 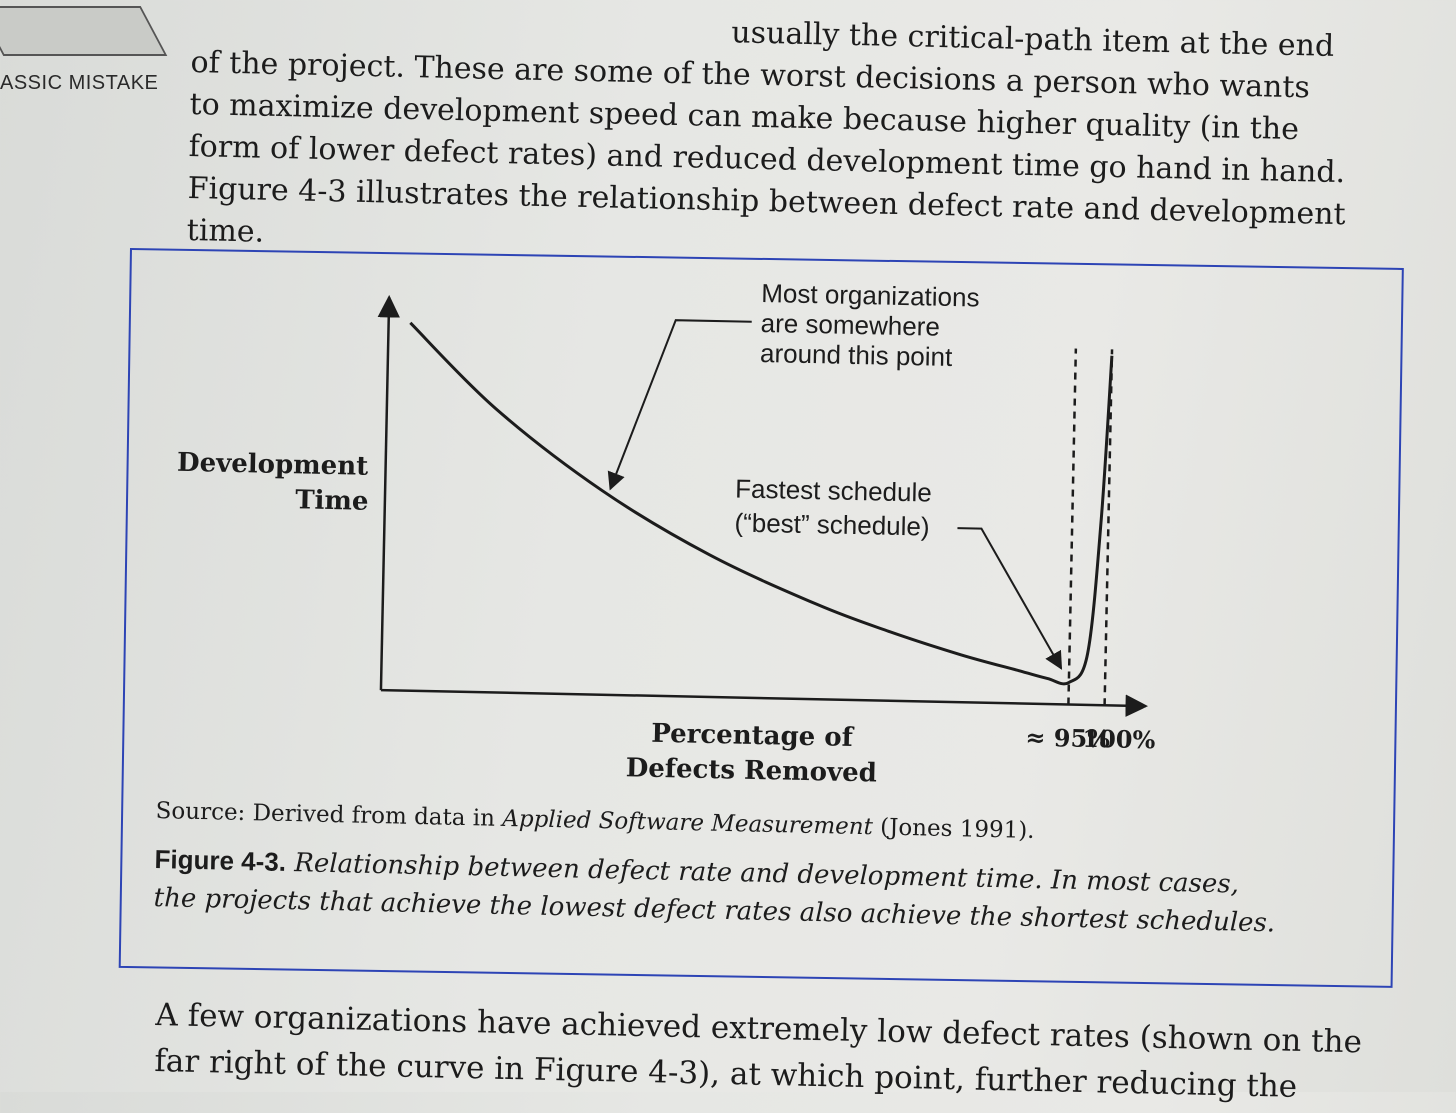 What do you see at coordinates (220, 860) in the screenshot?
I see `figure-label: Figure 4-3.` at bounding box center [220, 860].